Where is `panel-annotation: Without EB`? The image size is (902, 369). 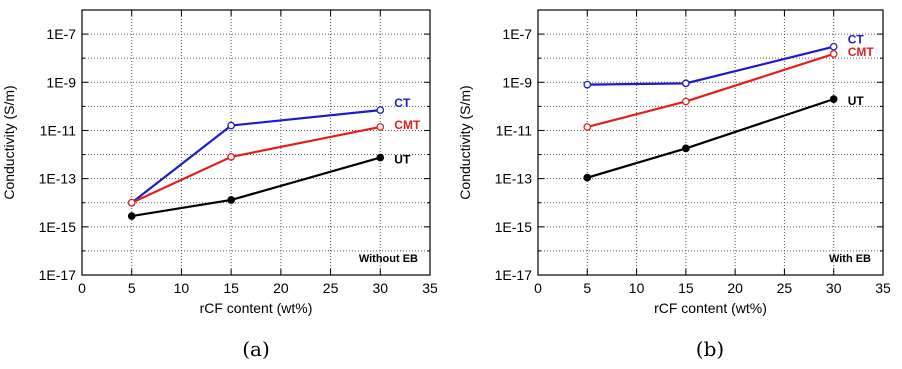
panel-annotation: Without EB is located at coordinates (388, 259).